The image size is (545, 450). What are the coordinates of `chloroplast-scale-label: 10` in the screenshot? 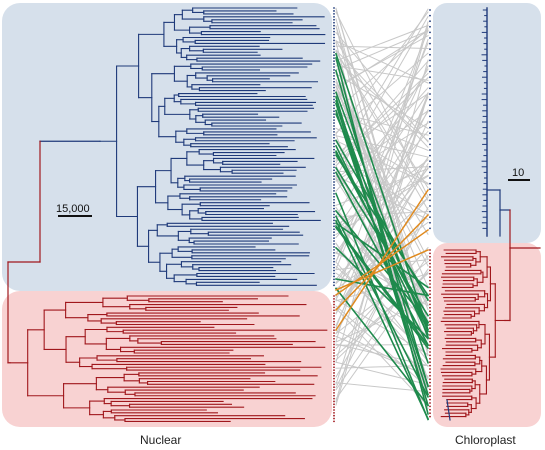 It's located at (518, 173).